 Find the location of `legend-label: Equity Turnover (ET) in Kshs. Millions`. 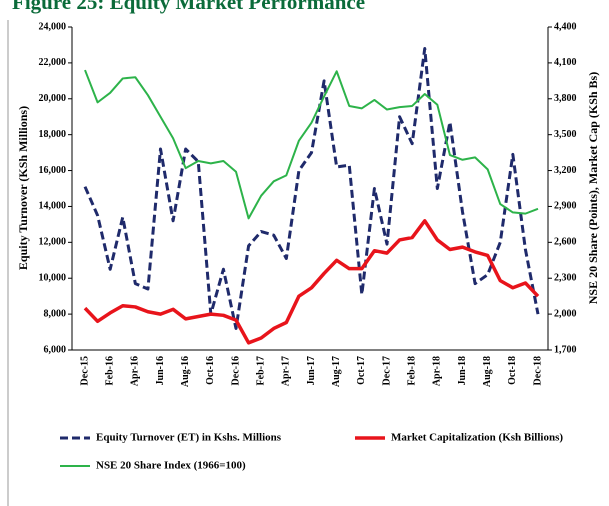

legend-label: Equity Turnover (ET) in Kshs. Millions is located at coordinates (189, 438).